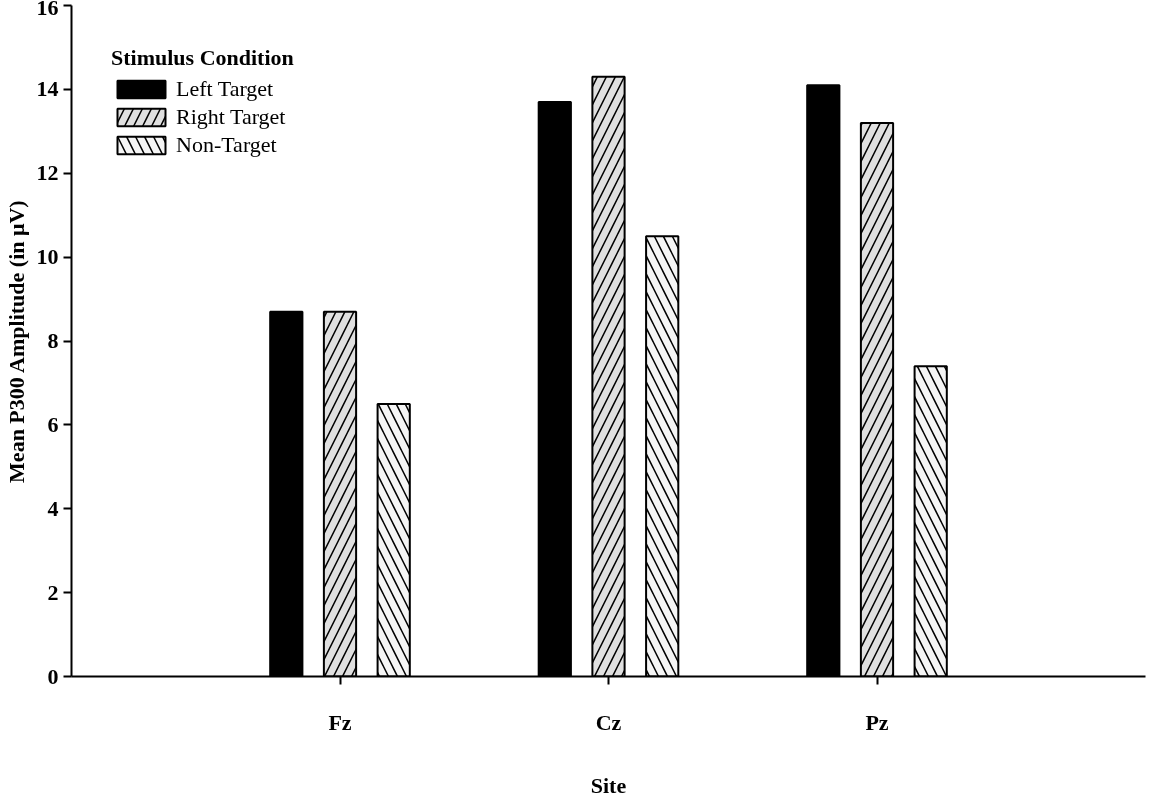  What do you see at coordinates (225, 89) in the screenshot?
I see `legend-label: Left Target` at bounding box center [225, 89].